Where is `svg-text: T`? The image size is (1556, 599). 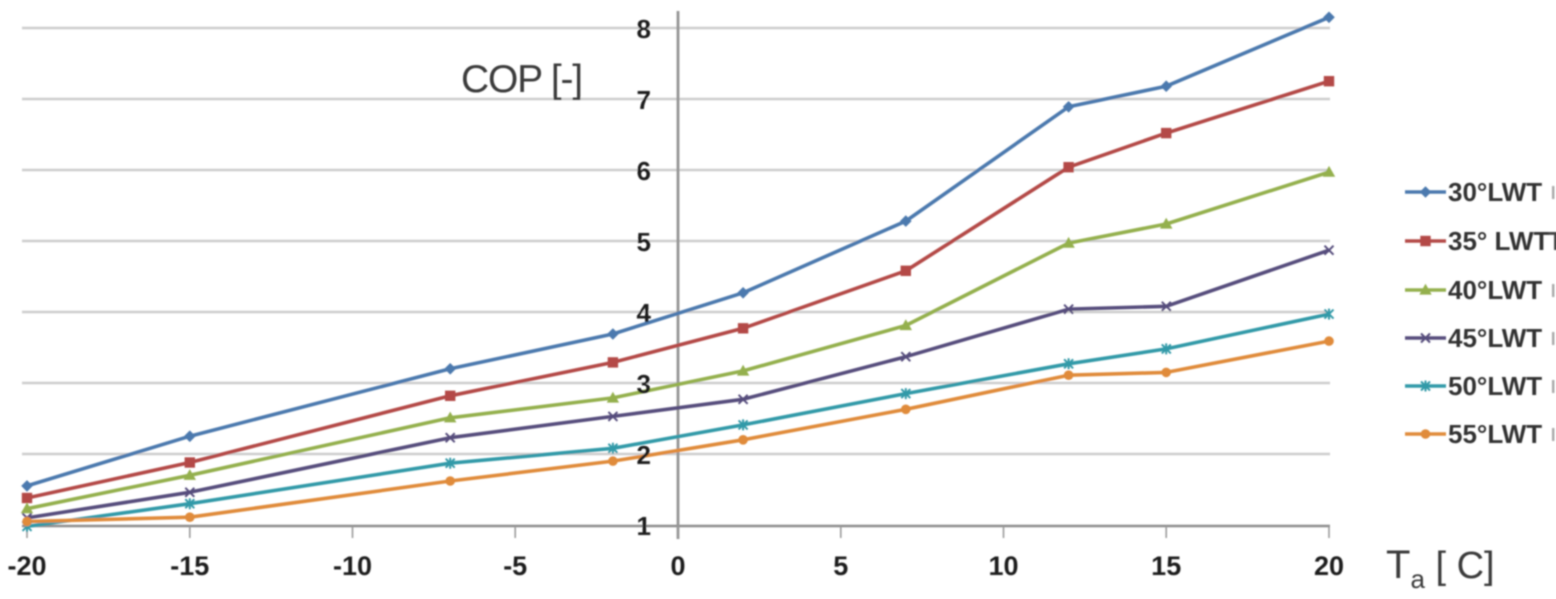
svg-text: T is located at coordinates (1552, 241).